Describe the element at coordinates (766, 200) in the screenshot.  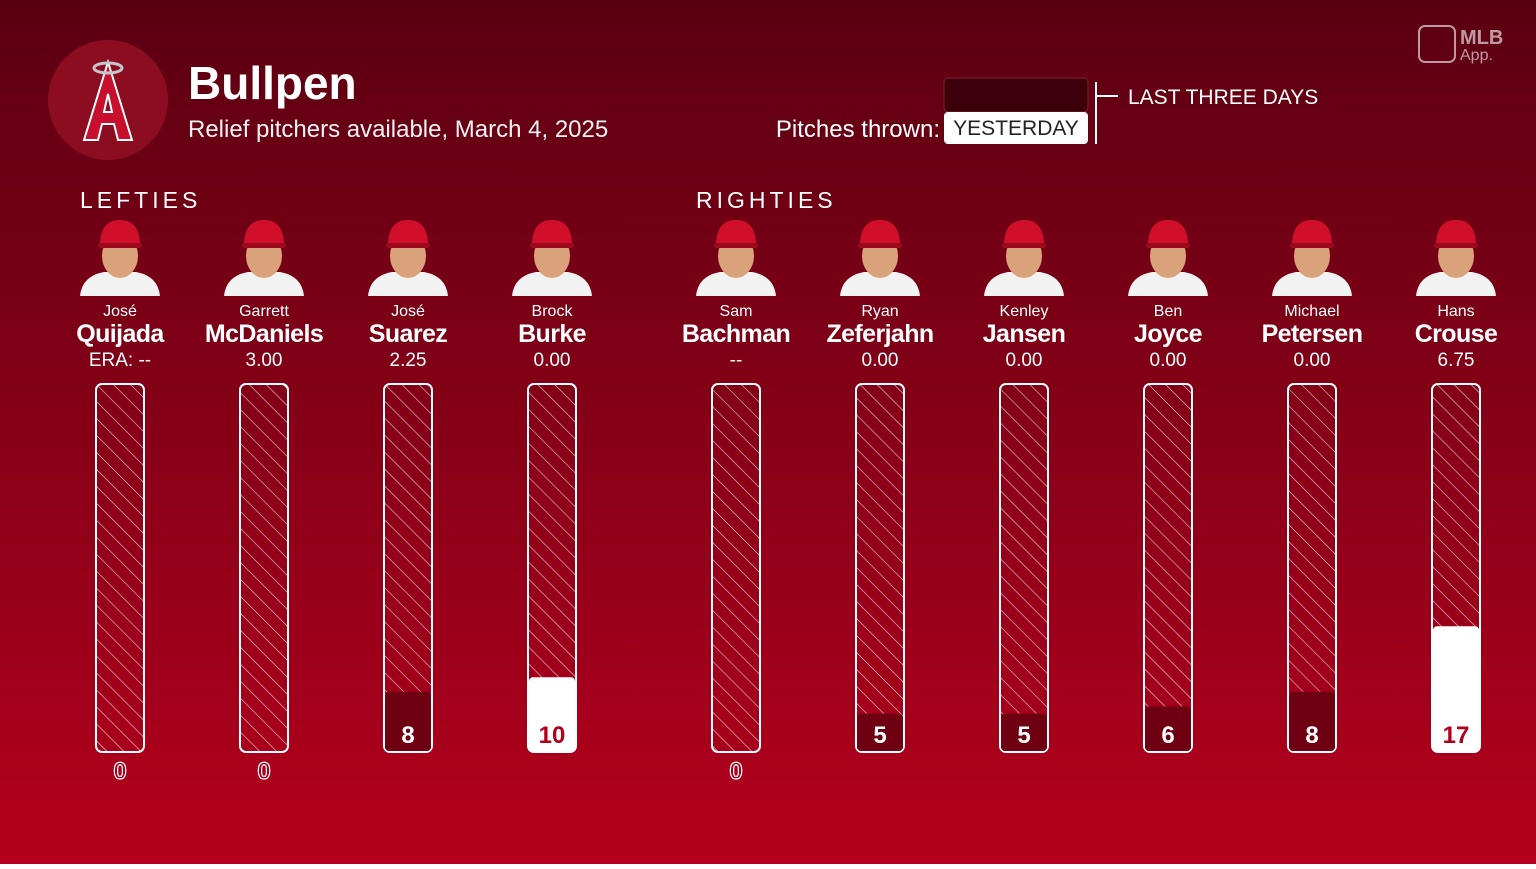
I see `group-label: RIGHTIES` at that location.